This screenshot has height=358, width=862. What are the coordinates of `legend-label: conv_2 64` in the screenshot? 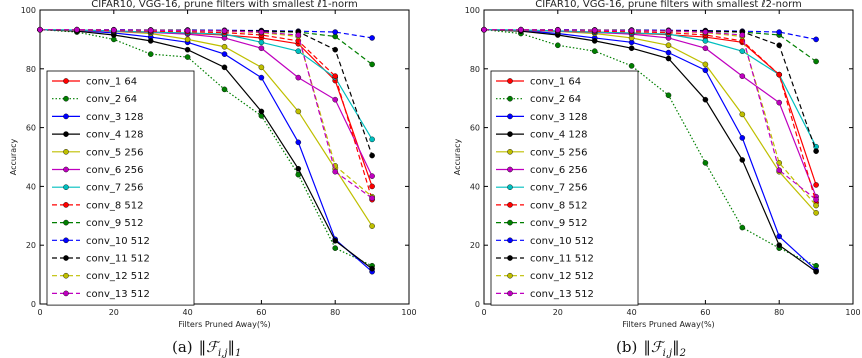 It's located at (555, 99).